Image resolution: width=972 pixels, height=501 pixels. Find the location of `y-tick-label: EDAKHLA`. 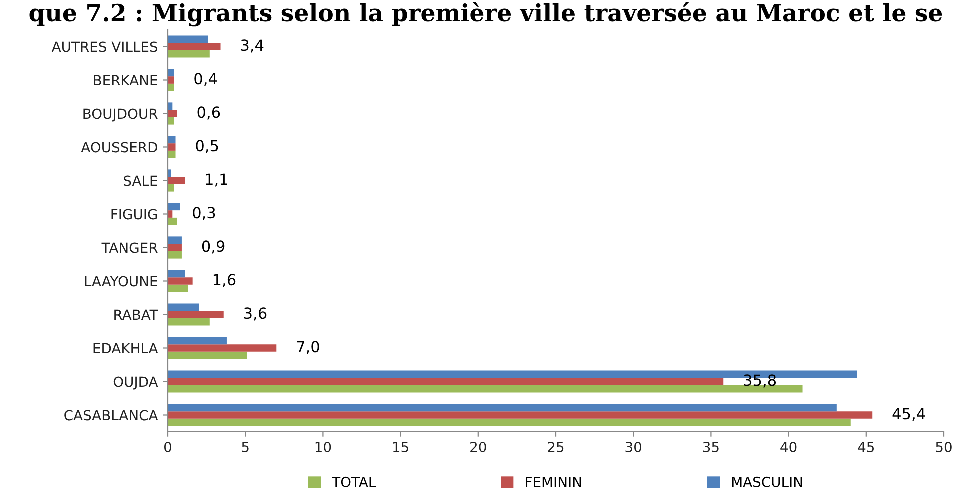

y-tick-label: EDAKHLA is located at coordinates (126, 348).